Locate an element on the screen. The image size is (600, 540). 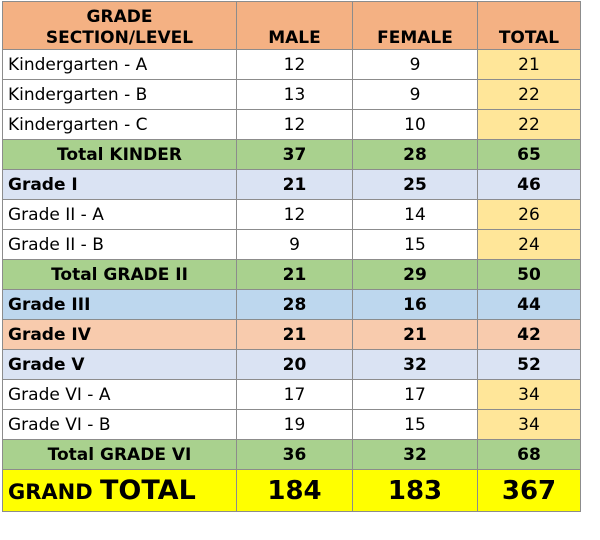
female-count: 28 is located at coordinates (415, 154).